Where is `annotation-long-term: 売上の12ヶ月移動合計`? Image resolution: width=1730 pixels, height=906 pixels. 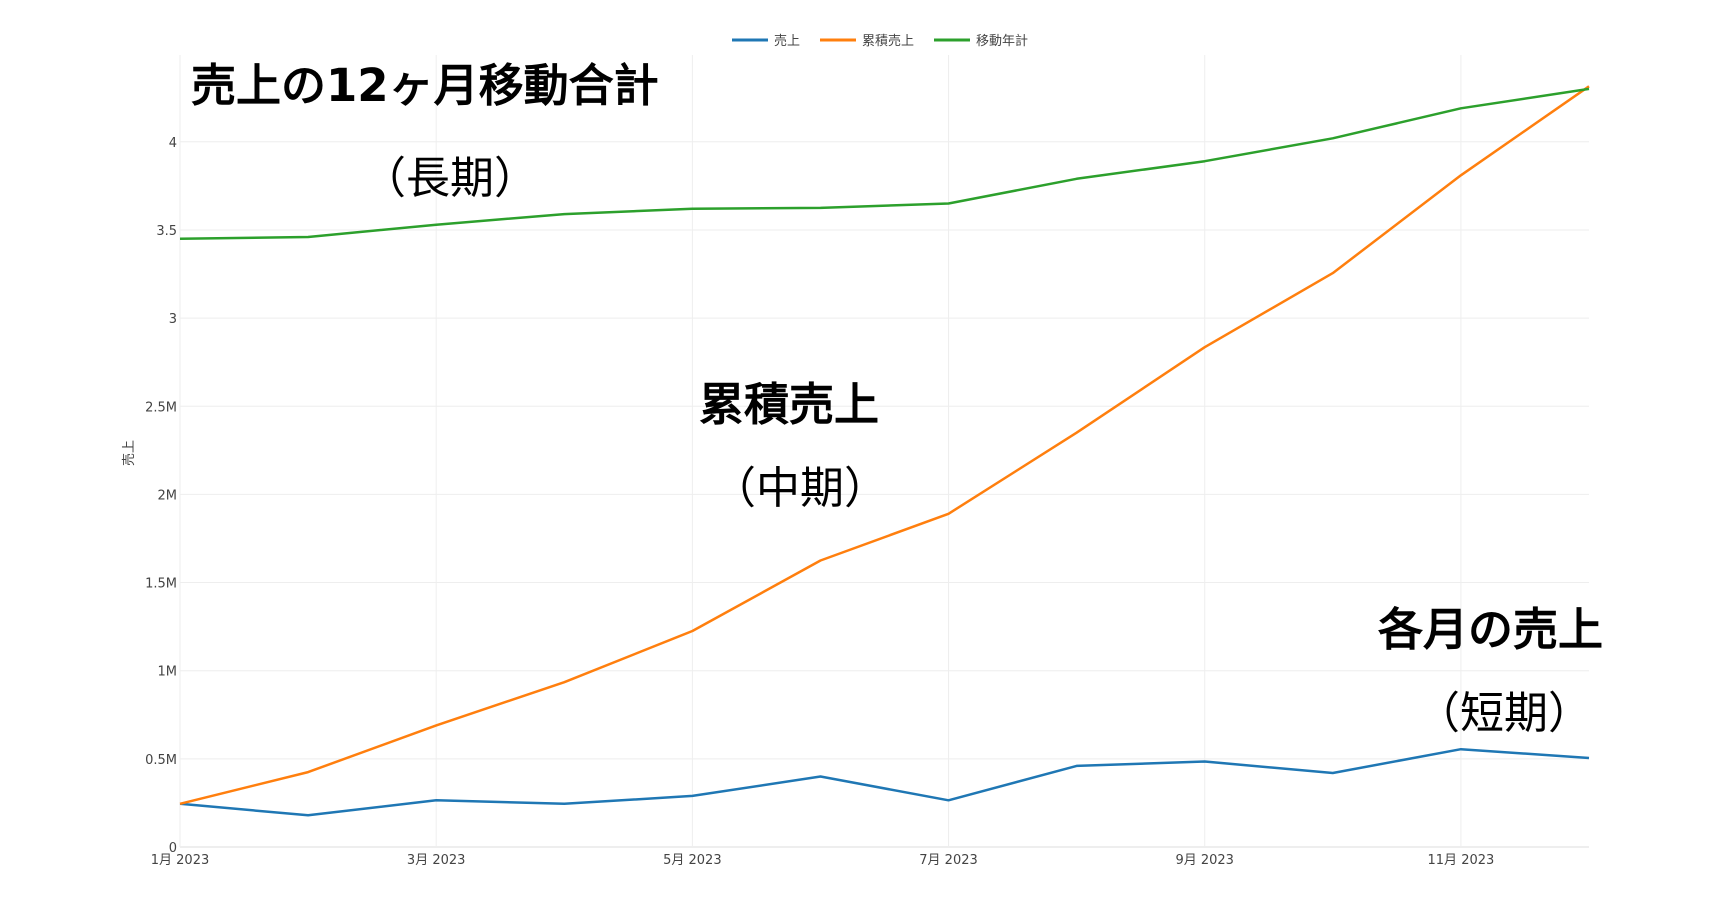 annotation-long-term: 売上の12ヶ月移動合計 is located at coordinates (425, 85).